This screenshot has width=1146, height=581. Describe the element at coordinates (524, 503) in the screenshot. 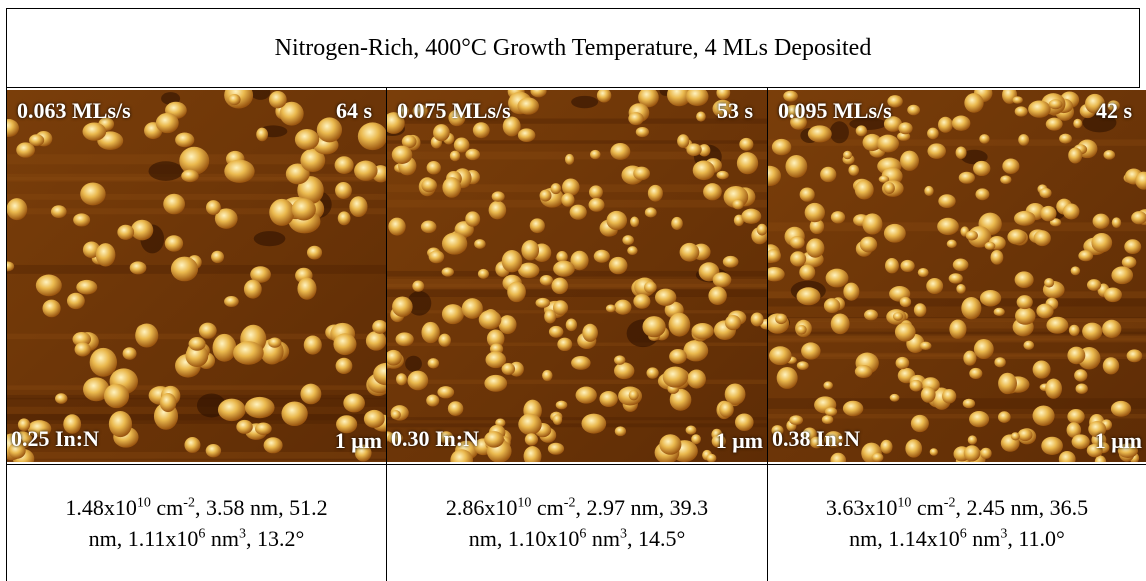

I see `superscript: 10` at that location.